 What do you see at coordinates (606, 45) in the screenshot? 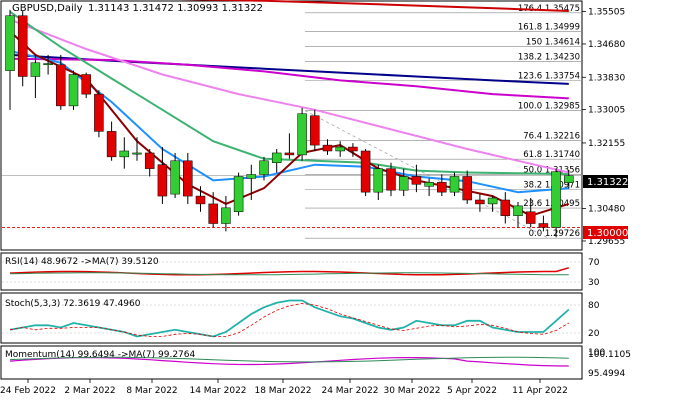
I see `price-tick-label: 1.34680` at bounding box center [606, 45].